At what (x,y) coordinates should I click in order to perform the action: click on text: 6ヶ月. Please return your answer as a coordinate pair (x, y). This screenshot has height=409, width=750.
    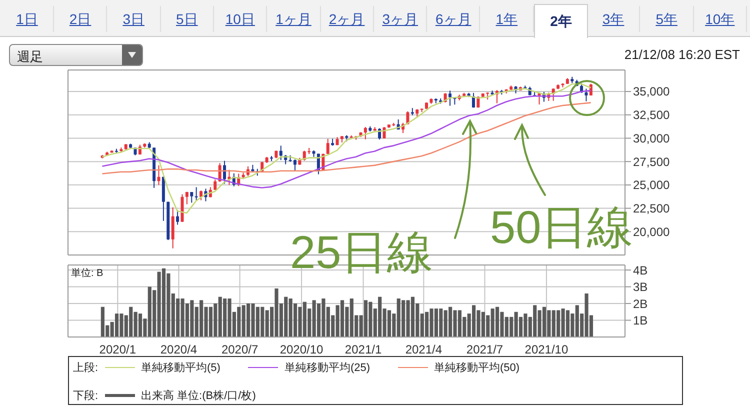
    Looking at the image, I should click on (453, 19).